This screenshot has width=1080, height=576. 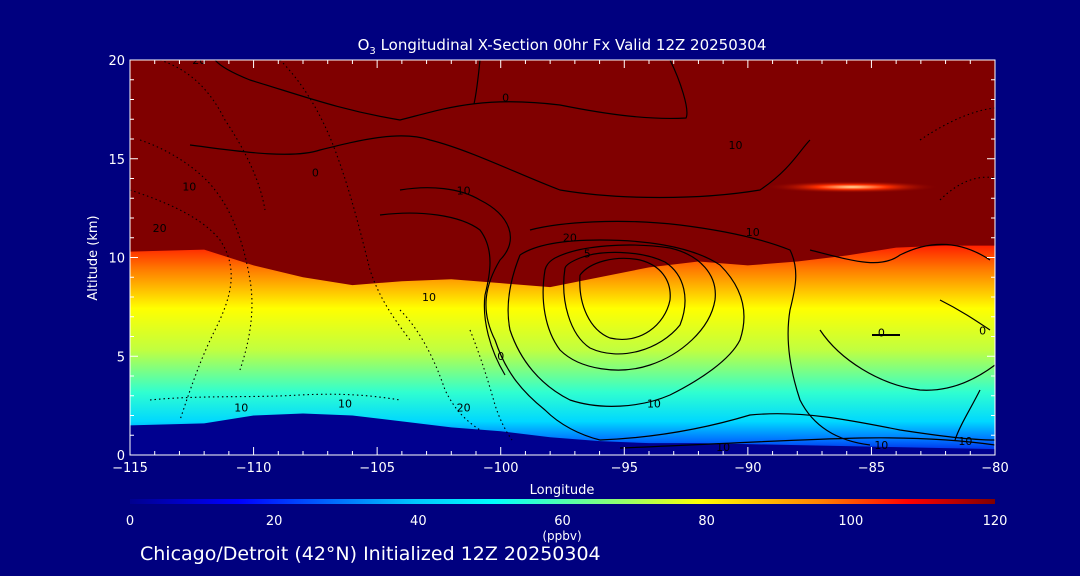 What do you see at coordinates (852, 187) in the screenshot?
I see `high-ozone-band` at bounding box center [852, 187].